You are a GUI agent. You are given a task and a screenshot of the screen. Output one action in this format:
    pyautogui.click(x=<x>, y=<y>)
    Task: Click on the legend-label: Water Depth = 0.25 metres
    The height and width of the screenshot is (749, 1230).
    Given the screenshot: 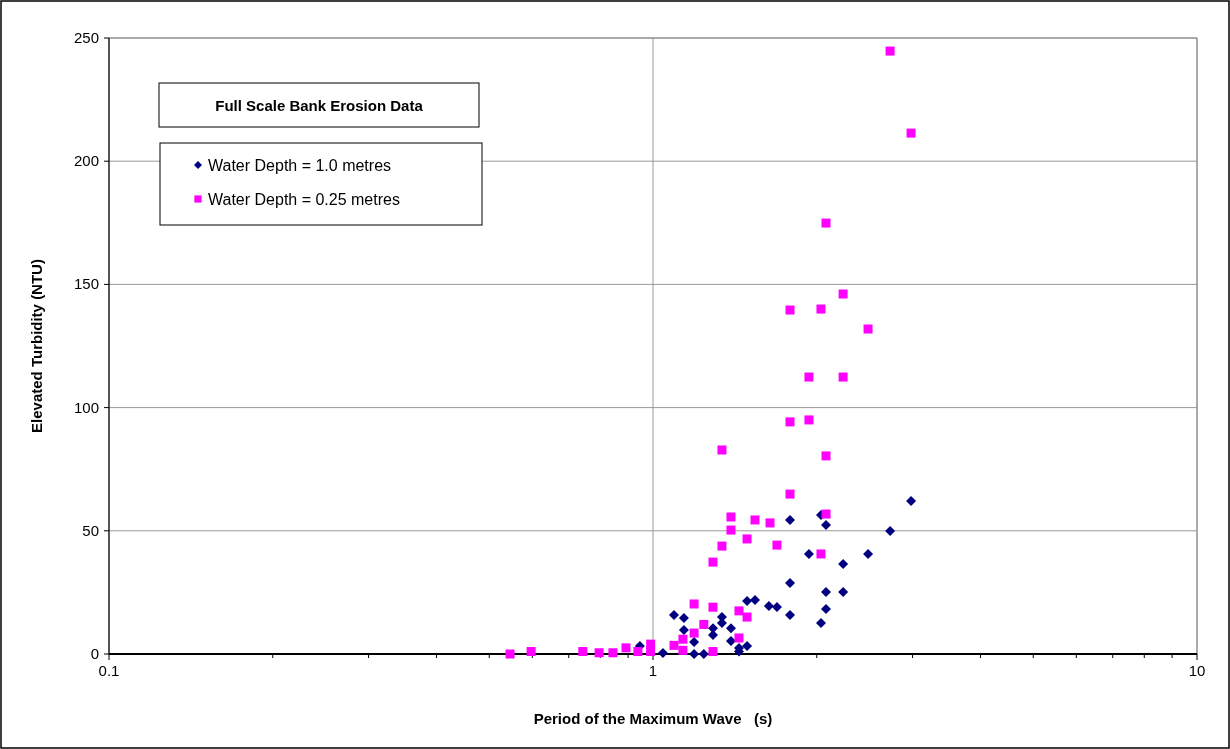 What is the action you would take?
    pyautogui.click(x=304, y=199)
    